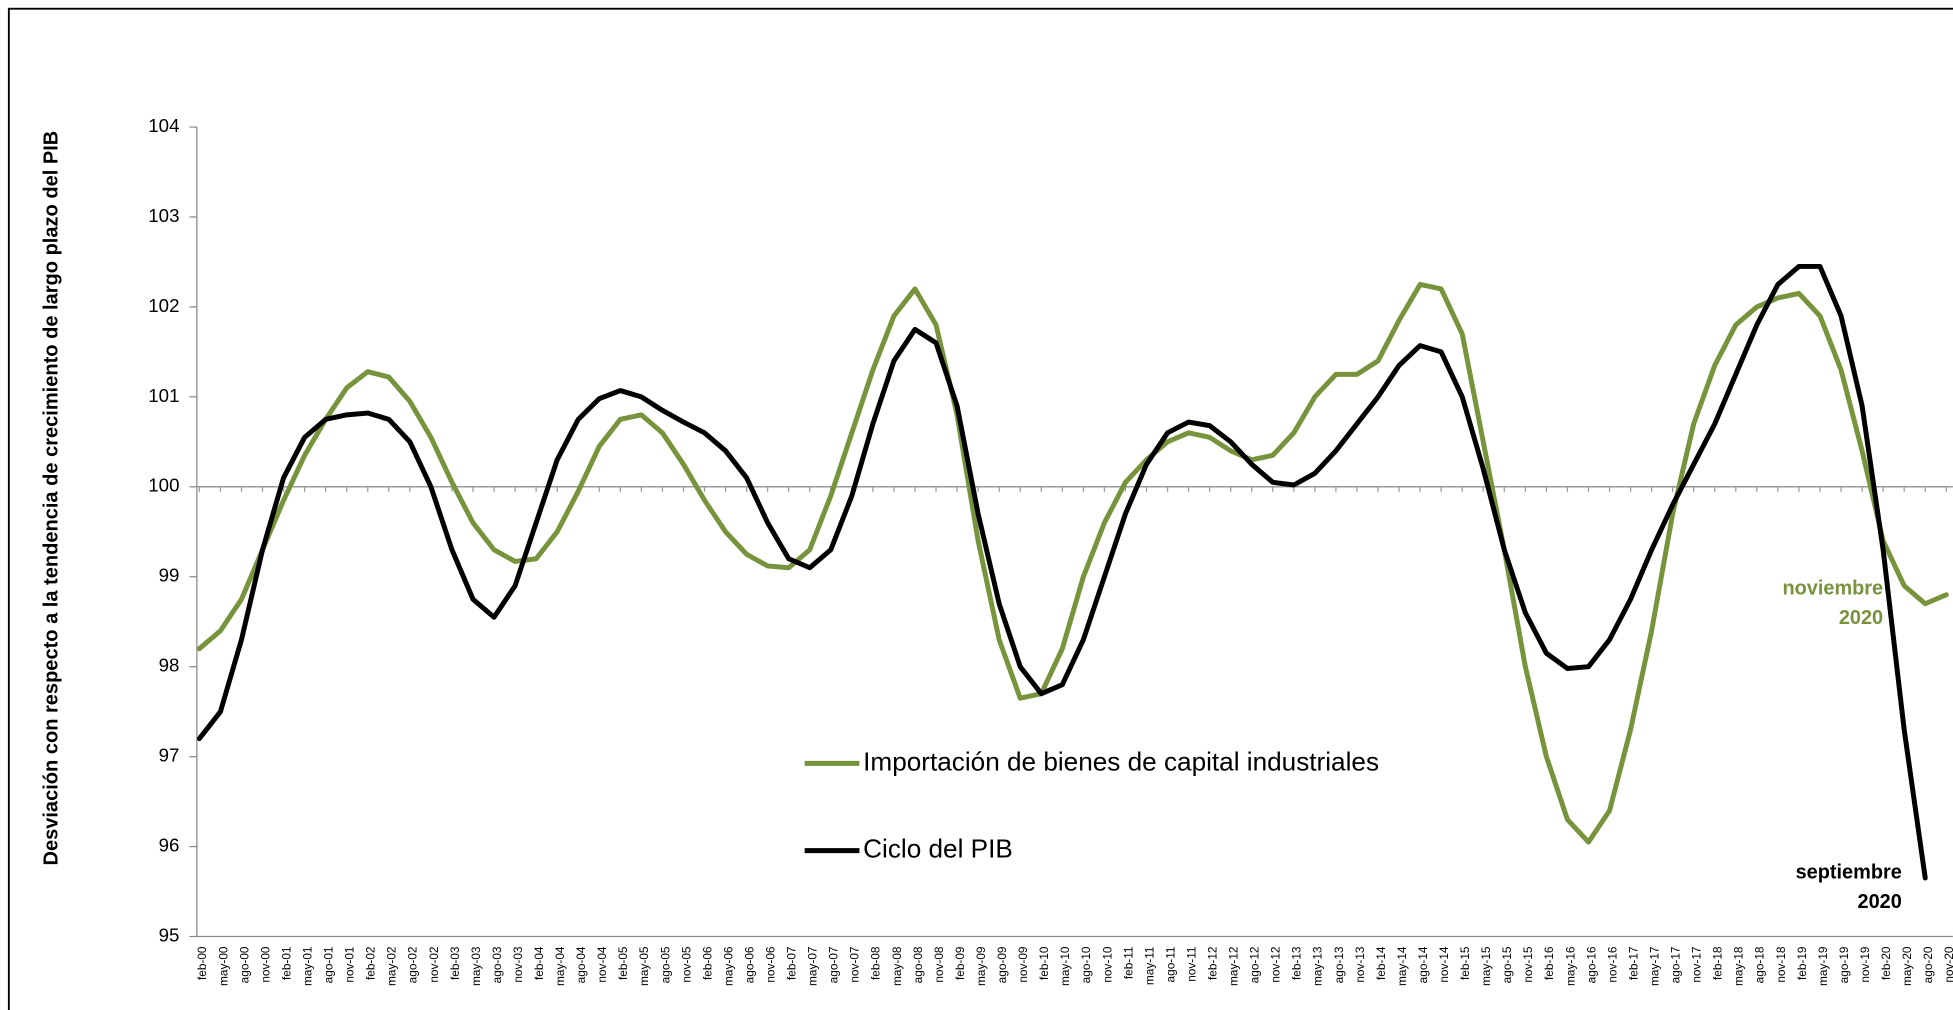 This screenshot has width=1953, height=1010. I want to click on x-tick-label: may-01, so click(307, 965).